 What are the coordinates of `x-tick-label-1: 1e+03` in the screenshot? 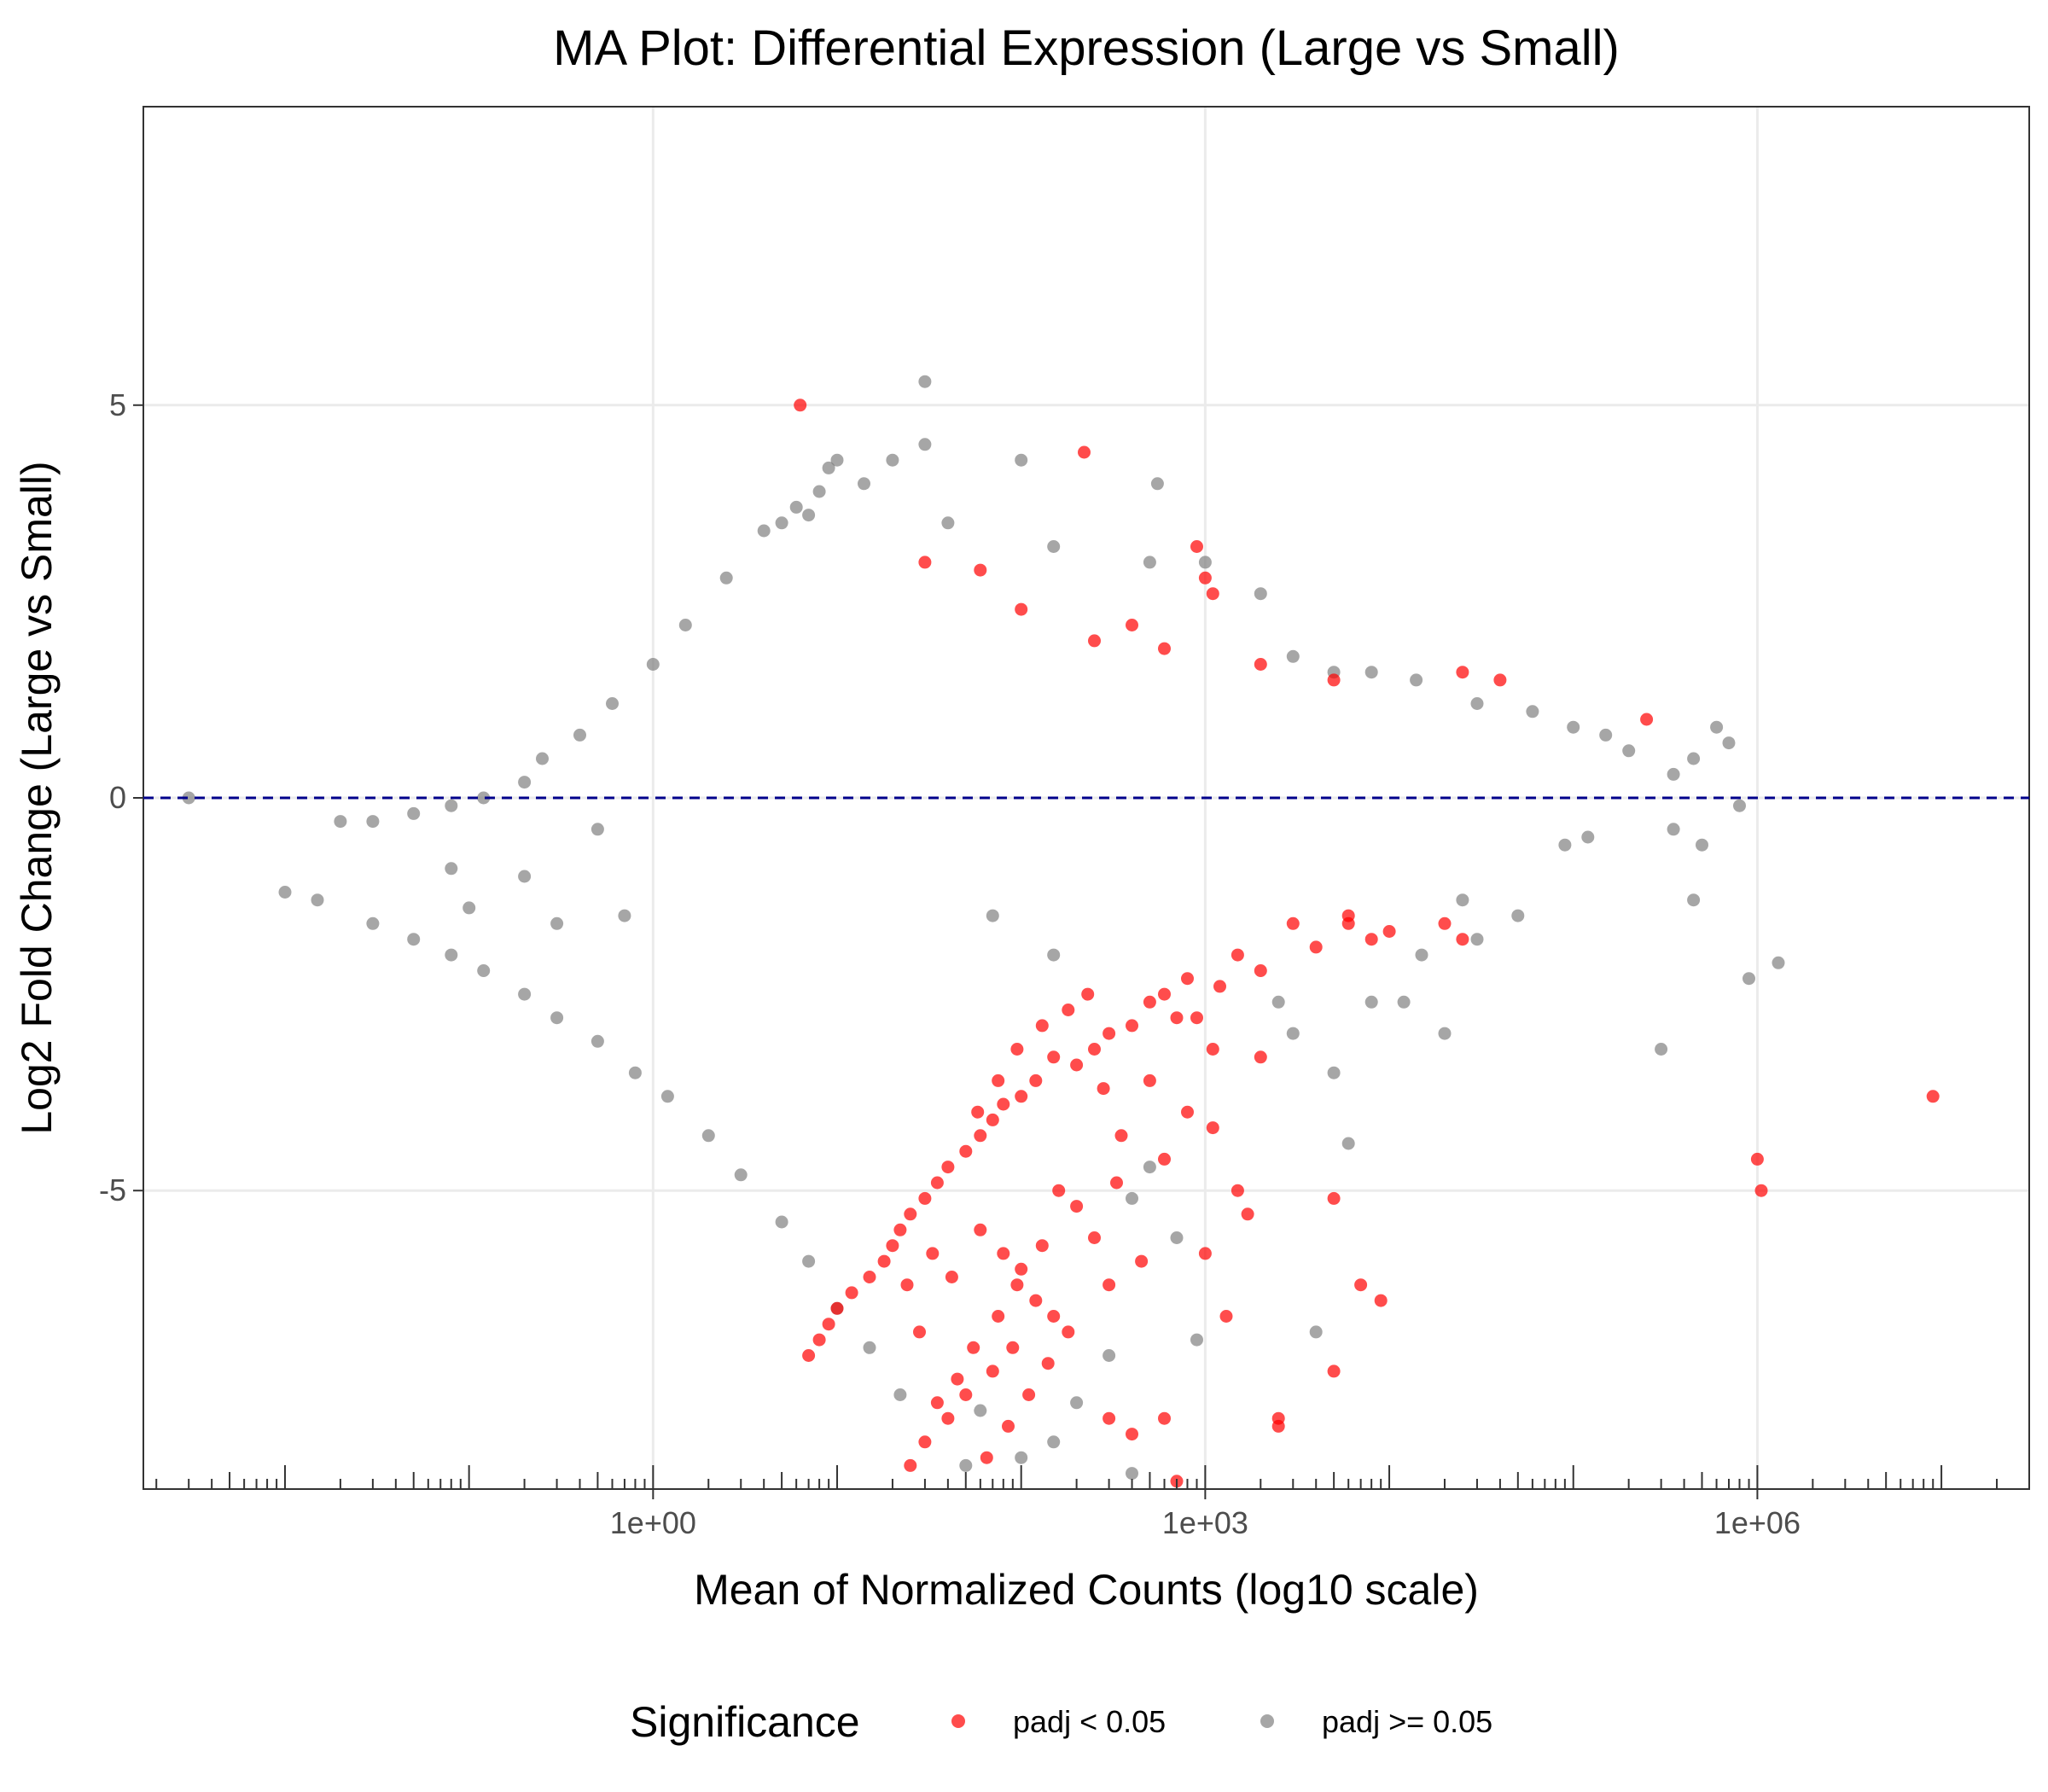 It's located at (1205, 1522).